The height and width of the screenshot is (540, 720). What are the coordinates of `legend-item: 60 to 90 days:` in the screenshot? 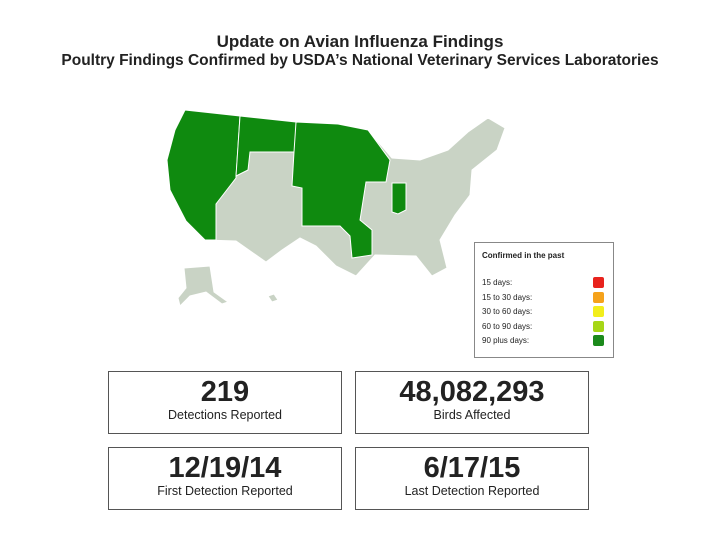 It's located at (544, 327).